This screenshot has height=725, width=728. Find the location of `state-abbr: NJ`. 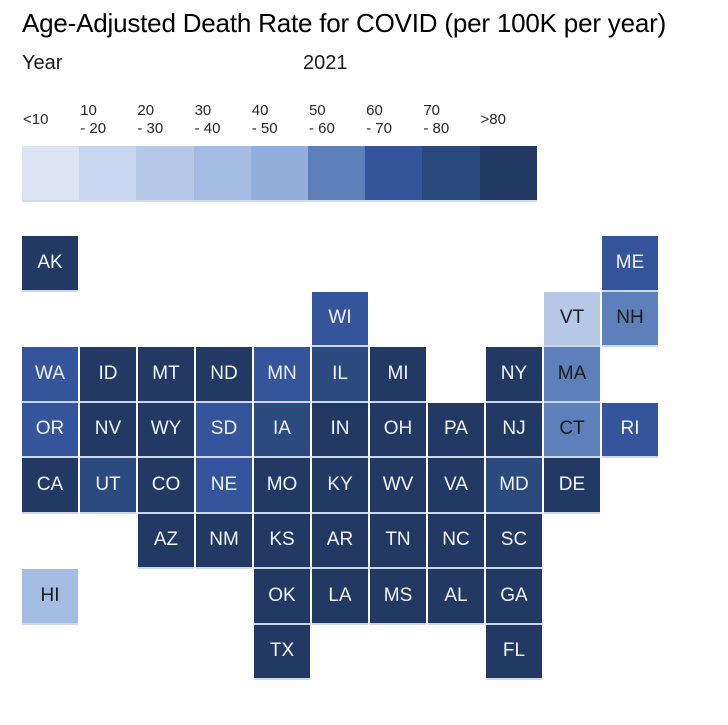

state-abbr: NJ is located at coordinates (514, 429).